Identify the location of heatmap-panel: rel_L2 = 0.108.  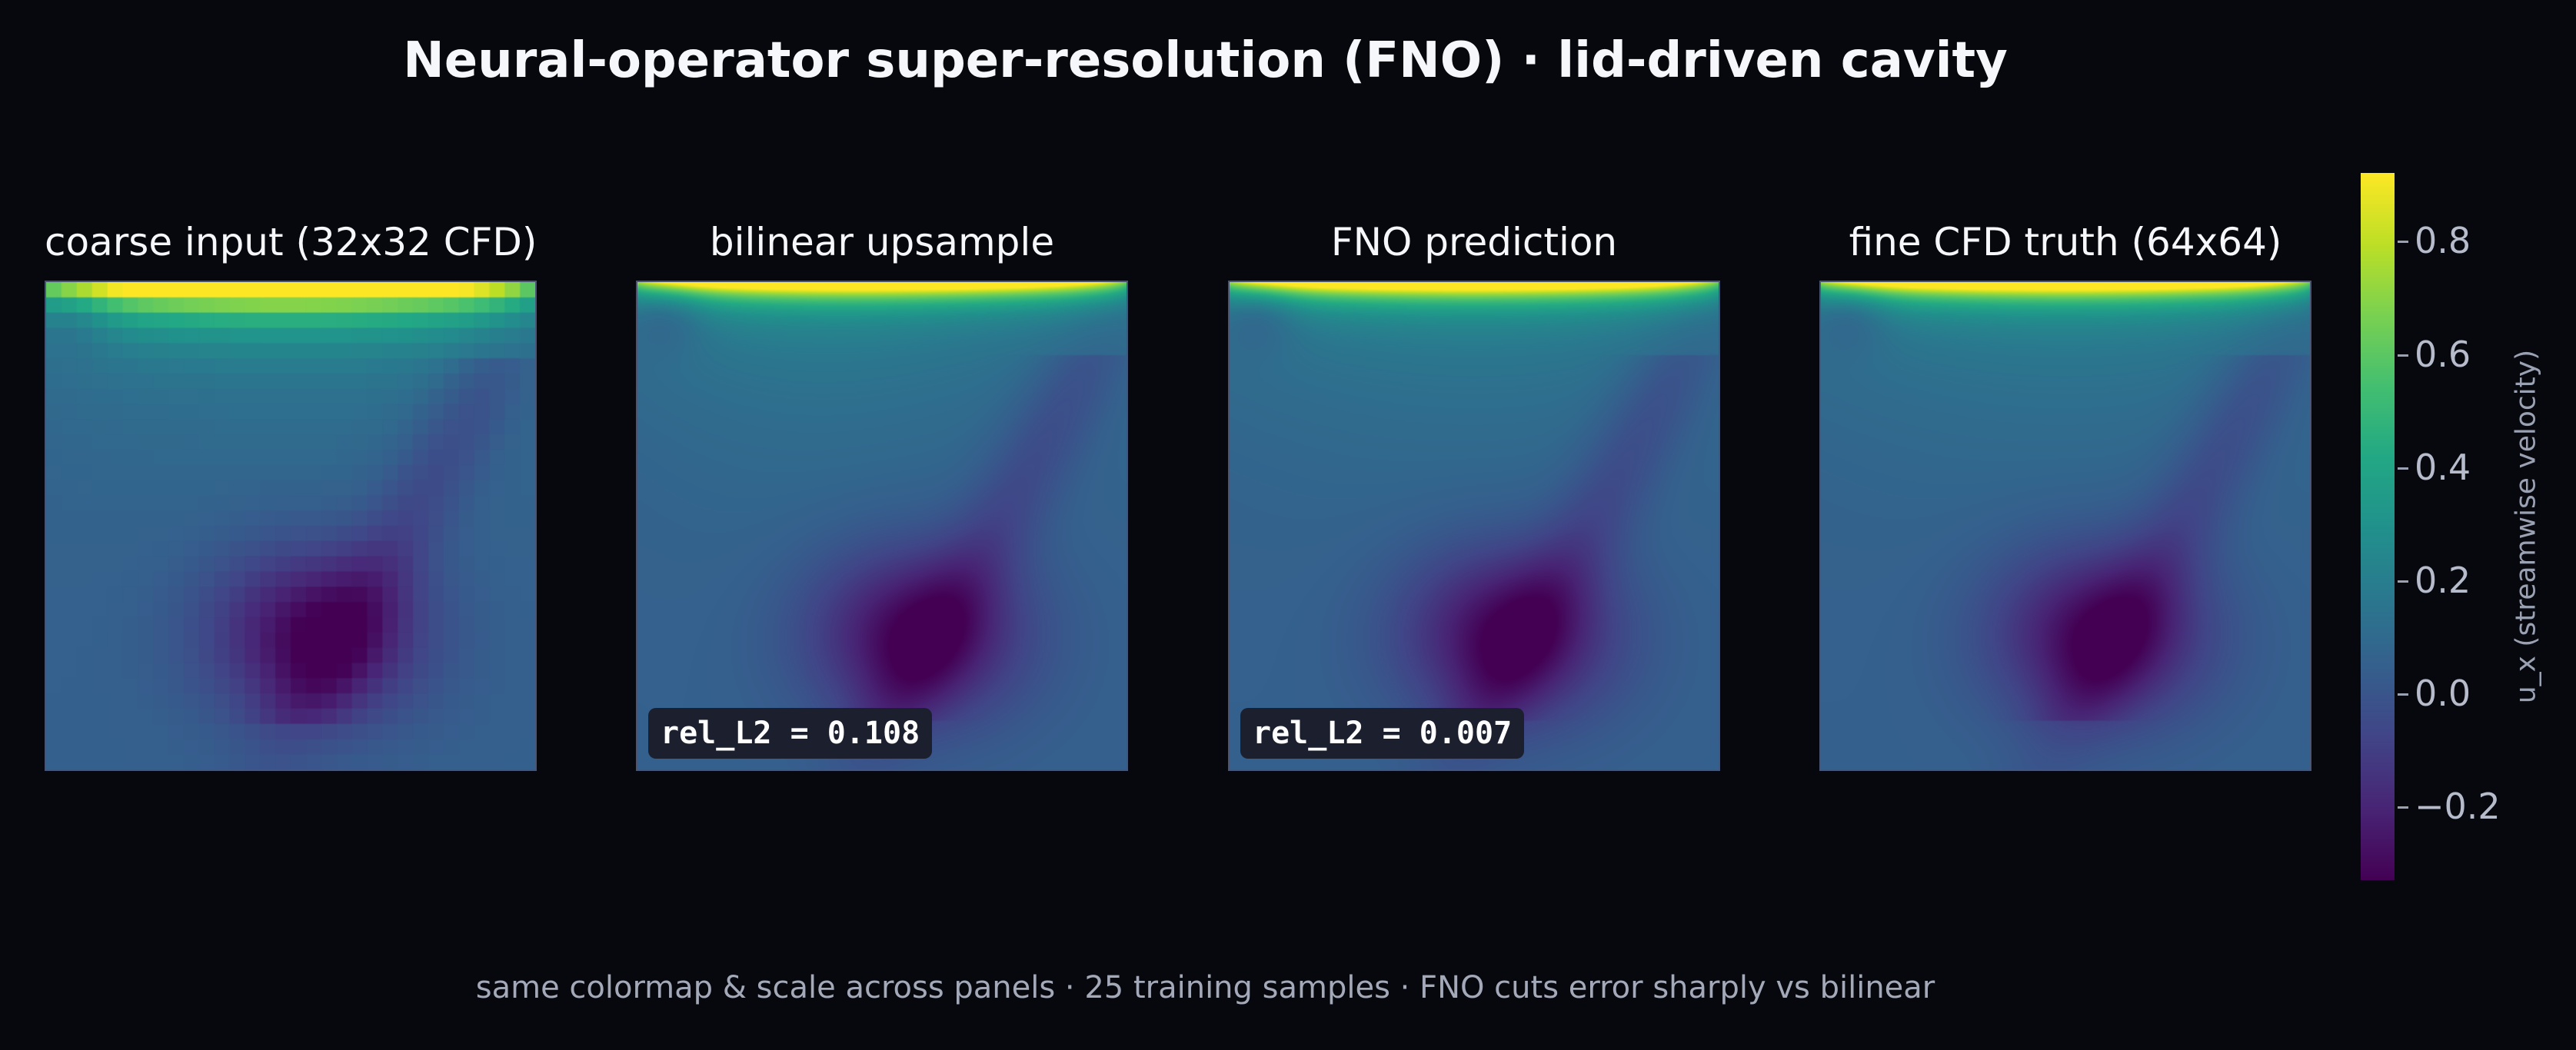
(882, 526).